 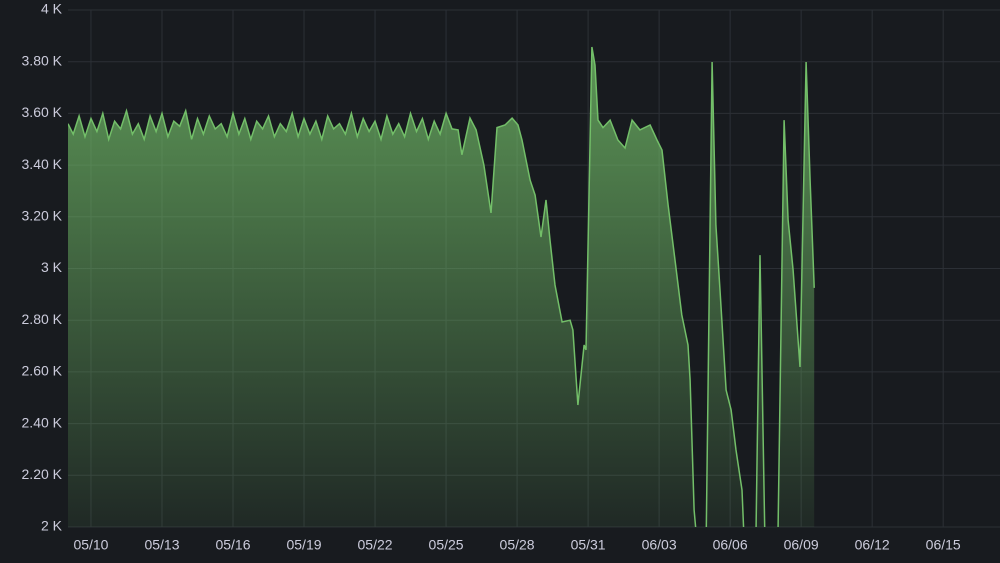 What do you see at coordinates (872, 545) in the screenshot?
I see `x-tick-label: 06/12` at bounding box center [872, 545].